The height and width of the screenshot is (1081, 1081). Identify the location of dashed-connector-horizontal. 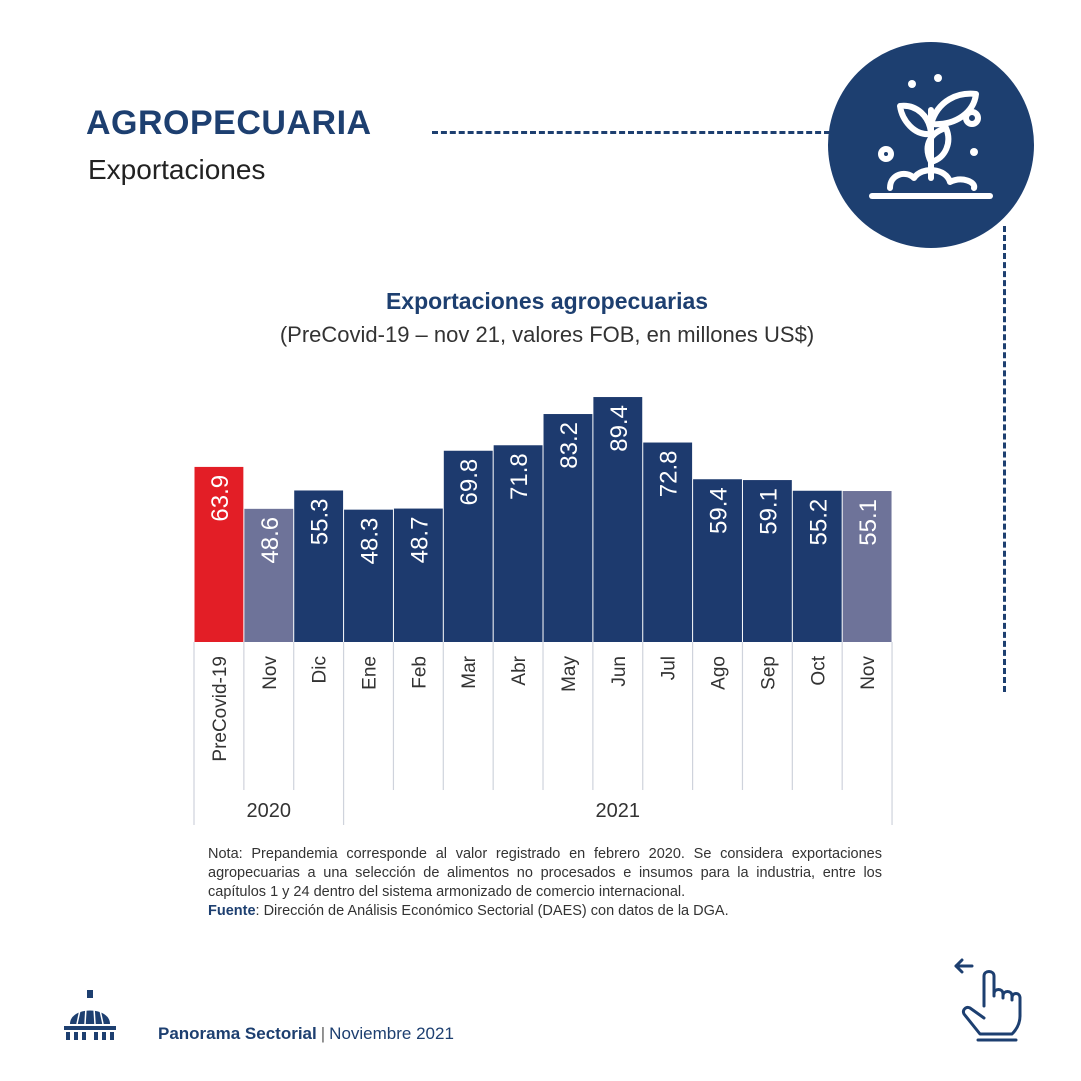
(631, 132).